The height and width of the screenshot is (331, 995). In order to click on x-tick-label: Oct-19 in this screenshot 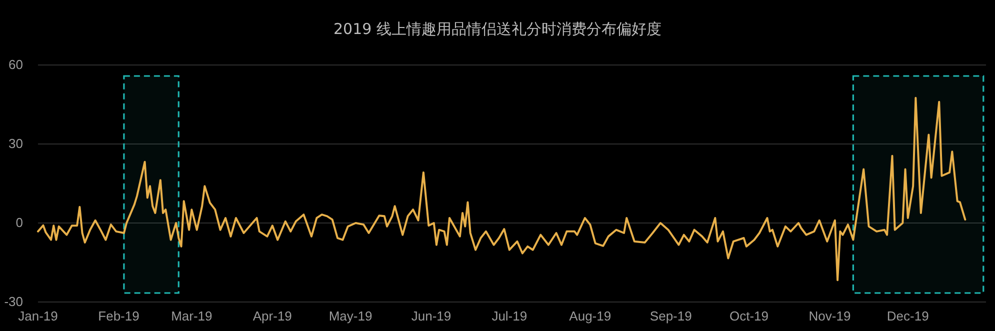, I will do `click(749, 316)`.